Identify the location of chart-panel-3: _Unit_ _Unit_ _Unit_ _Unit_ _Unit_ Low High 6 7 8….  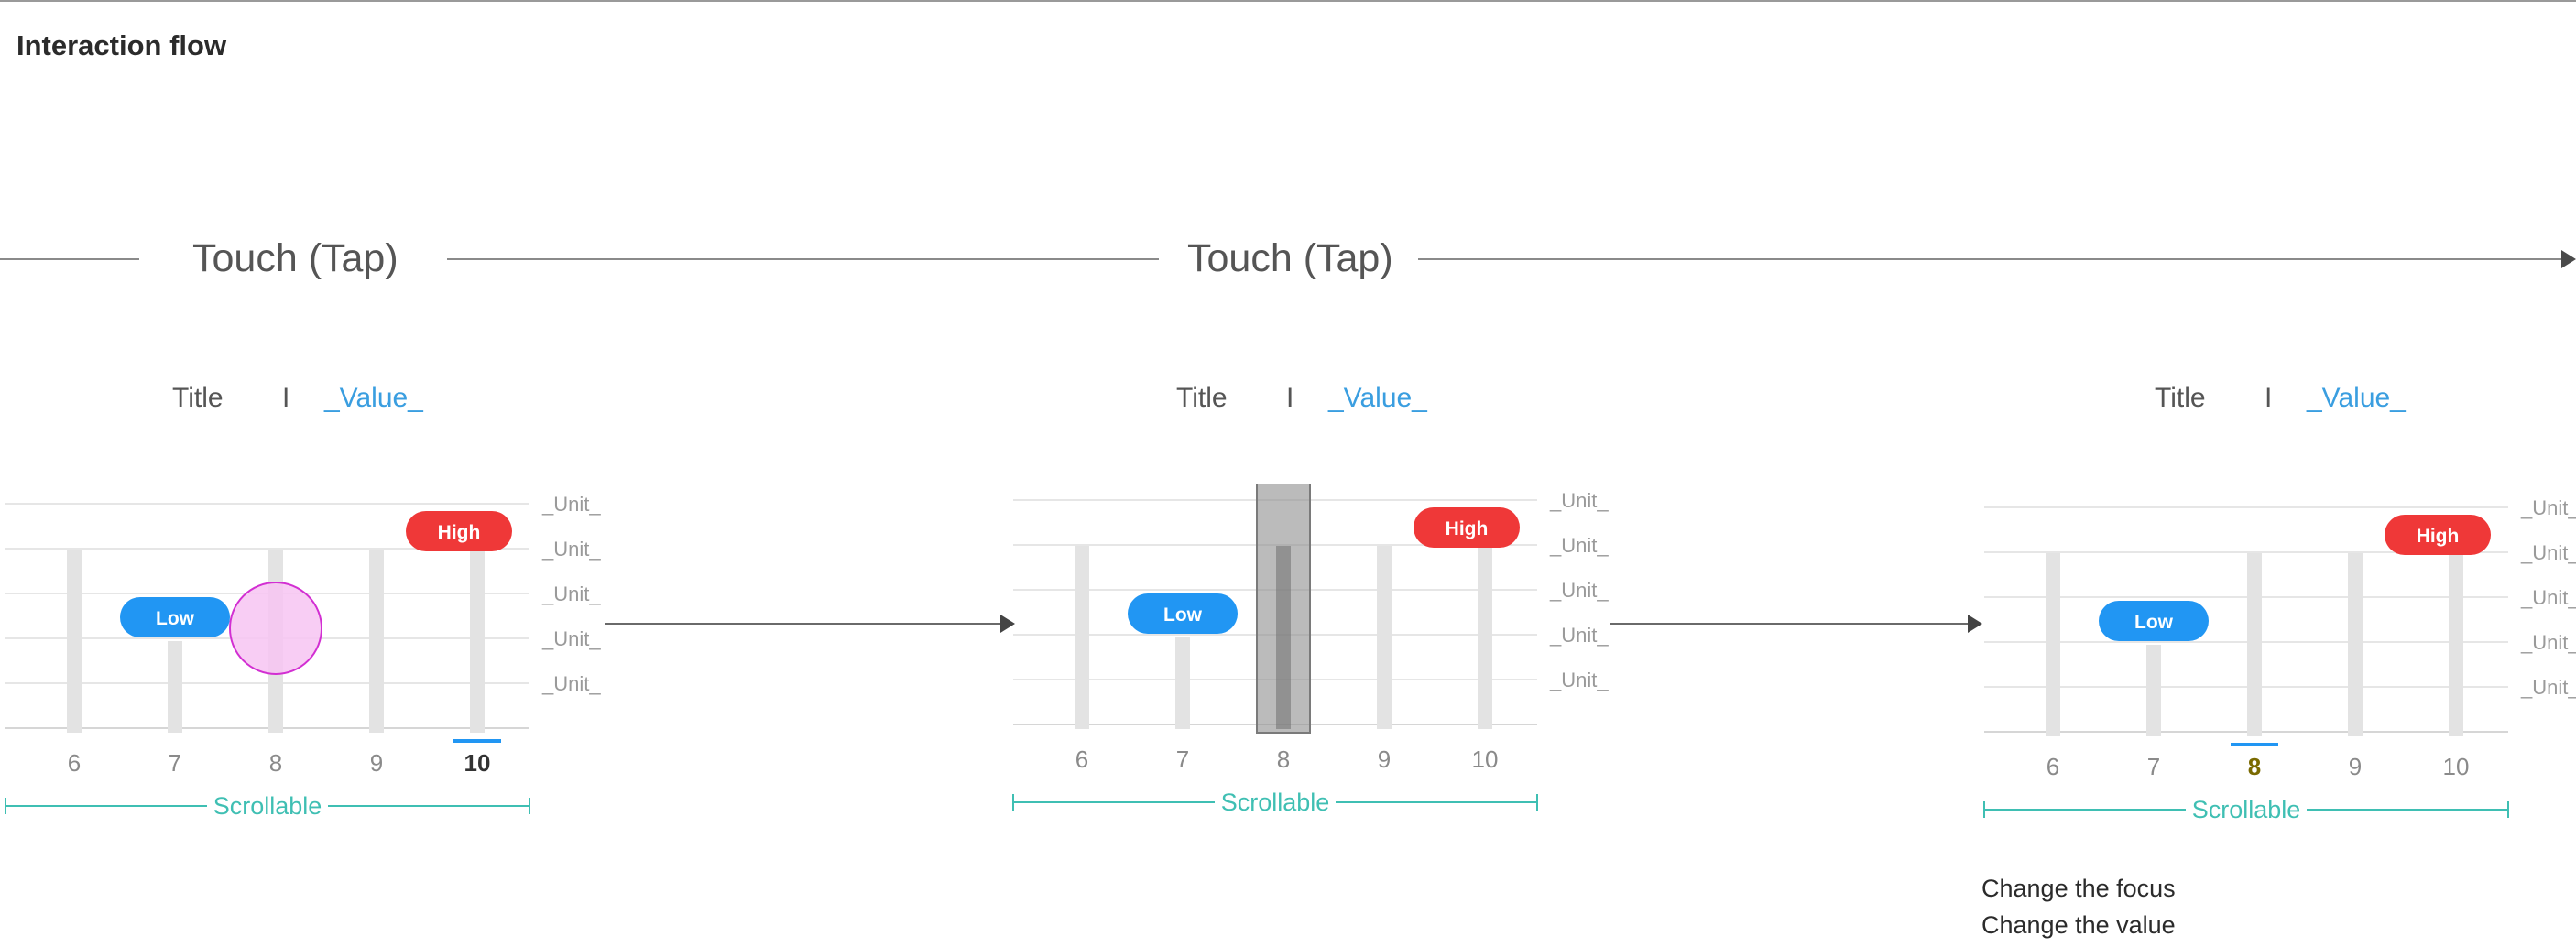
(2278, 656).